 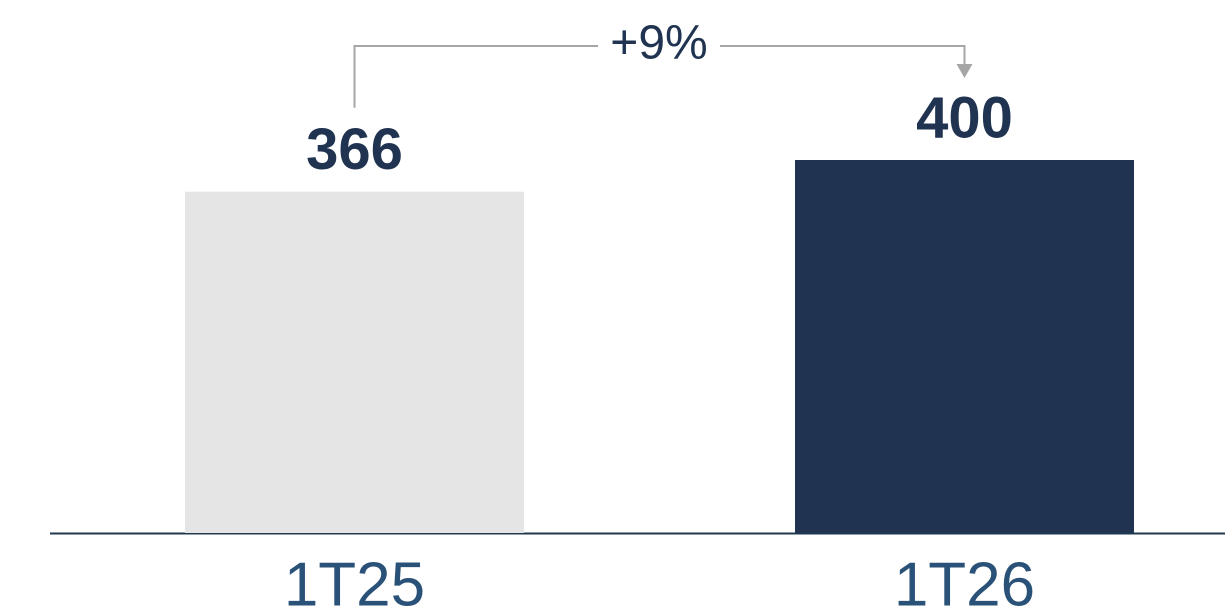 I want to click on change-annotation: +9%, so click(x=658, y=43).